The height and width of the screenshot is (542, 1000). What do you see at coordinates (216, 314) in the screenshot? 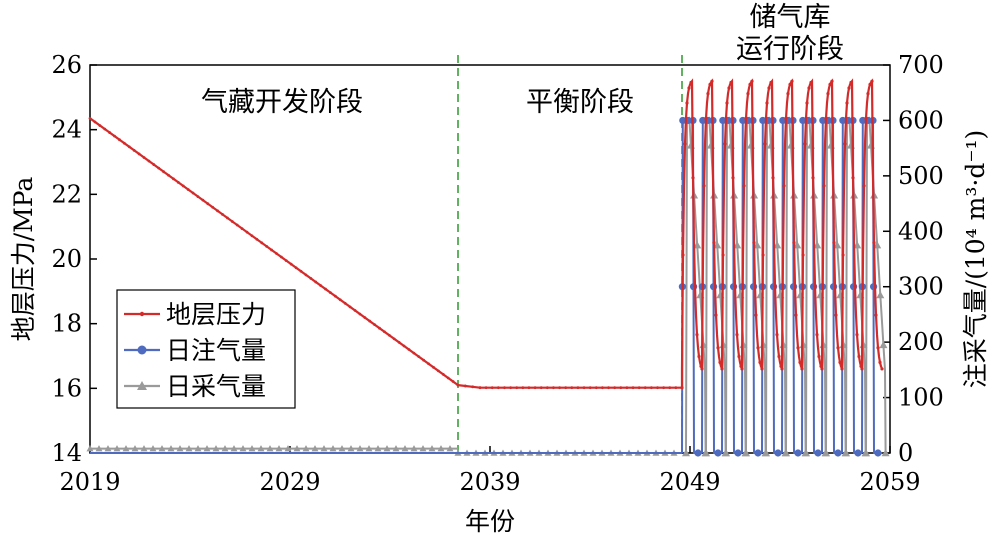
I see `legend-label: 地层压力` at bounding box center [216, 314].